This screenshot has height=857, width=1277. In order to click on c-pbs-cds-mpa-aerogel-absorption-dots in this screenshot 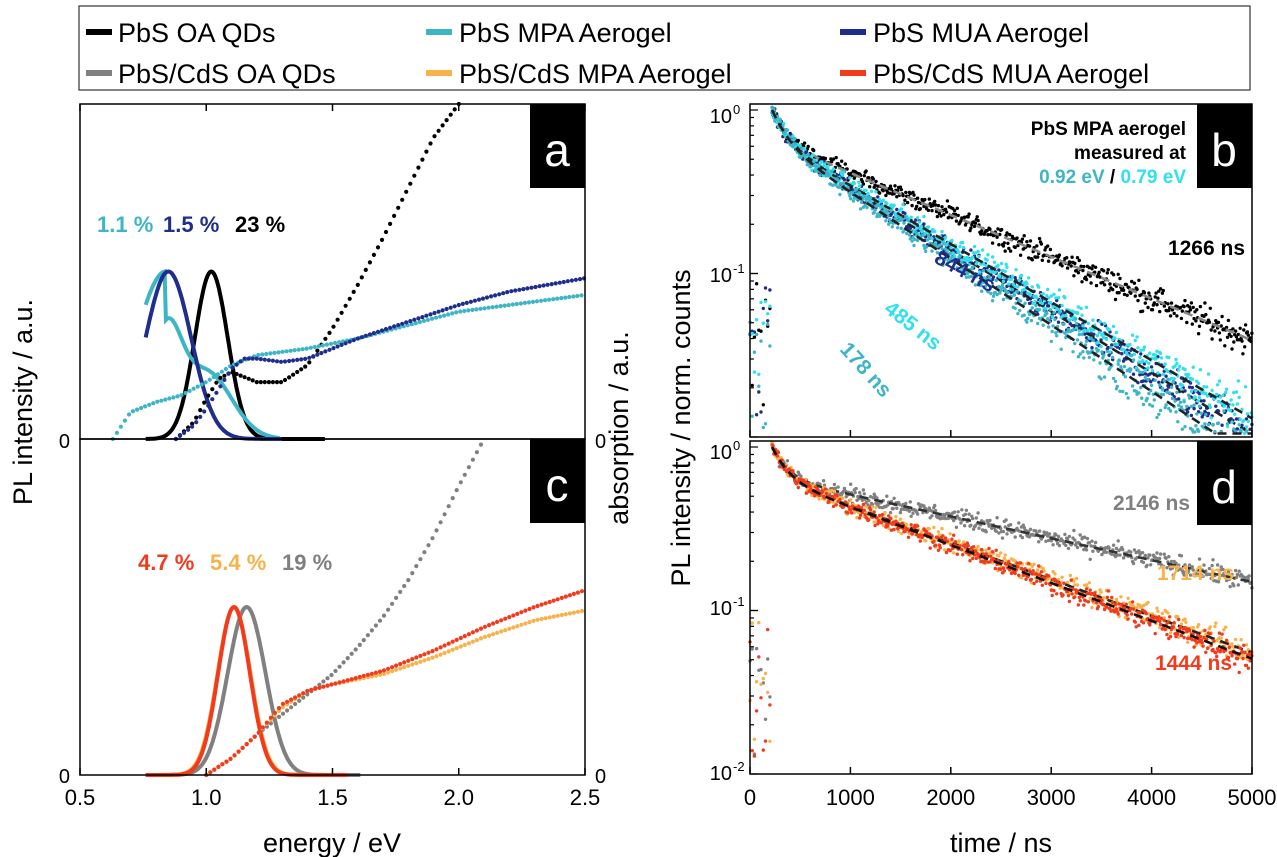, I will do `click(394, 693)`.